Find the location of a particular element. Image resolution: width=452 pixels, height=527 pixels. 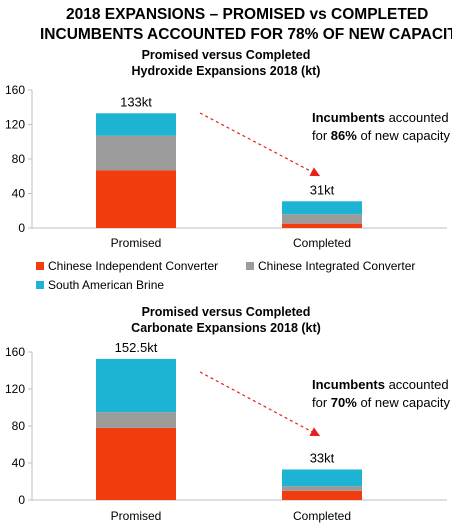

chart2-bar-completed-chinese-integrated is located at coordinates (322, 488).